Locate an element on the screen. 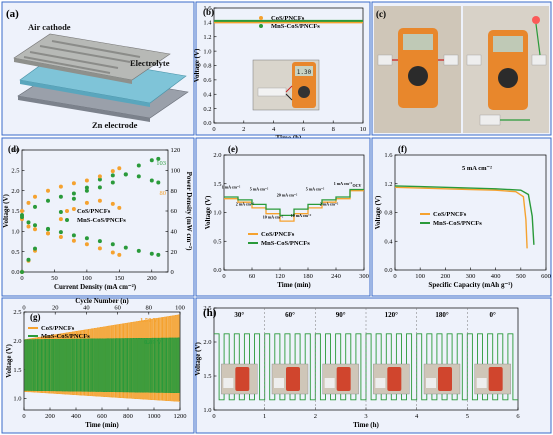 The width and height of the screenshot is (553, 435). label-zn-electrode: Zn electrode is located at coordinates (115, 125).